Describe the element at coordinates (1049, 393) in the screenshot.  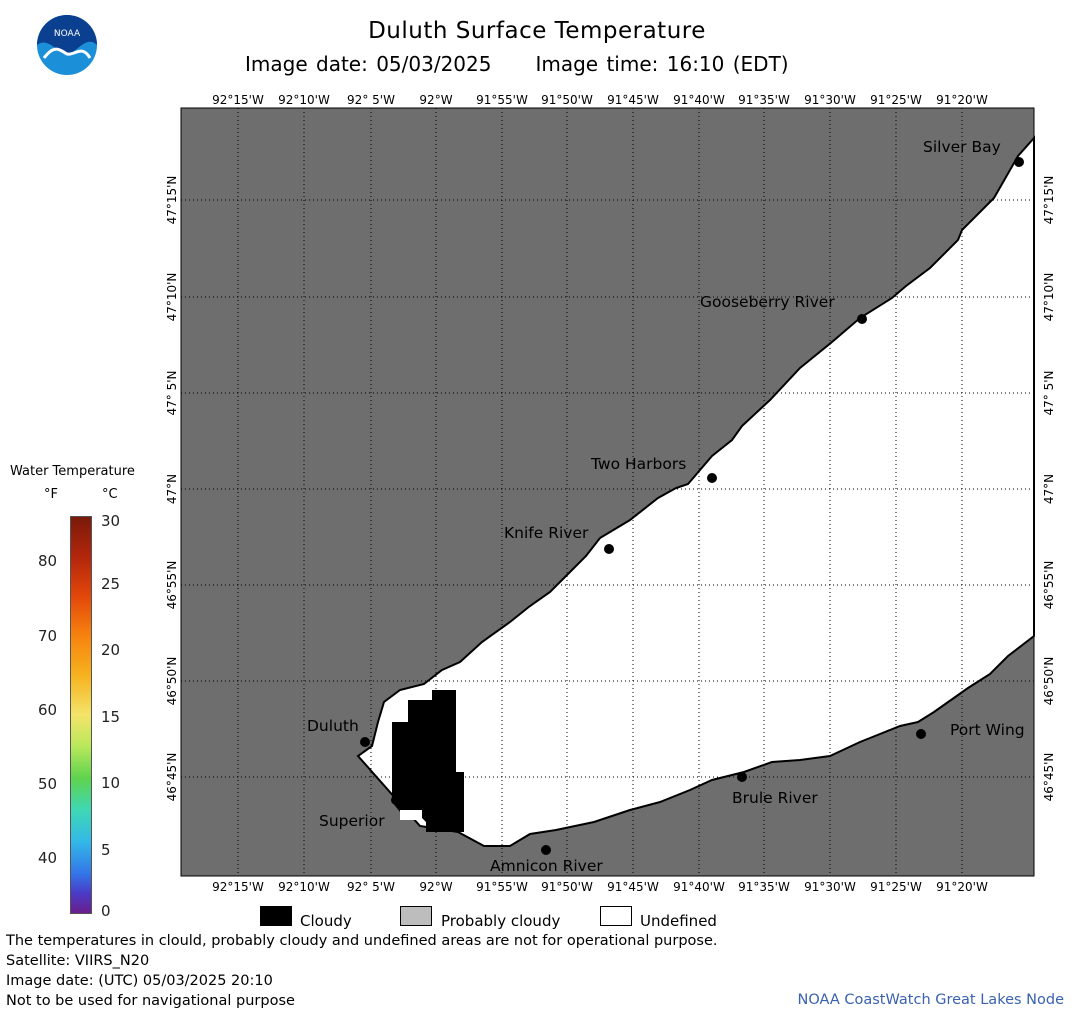
I see `latitude-label-right: 47° 5'N` at that location.